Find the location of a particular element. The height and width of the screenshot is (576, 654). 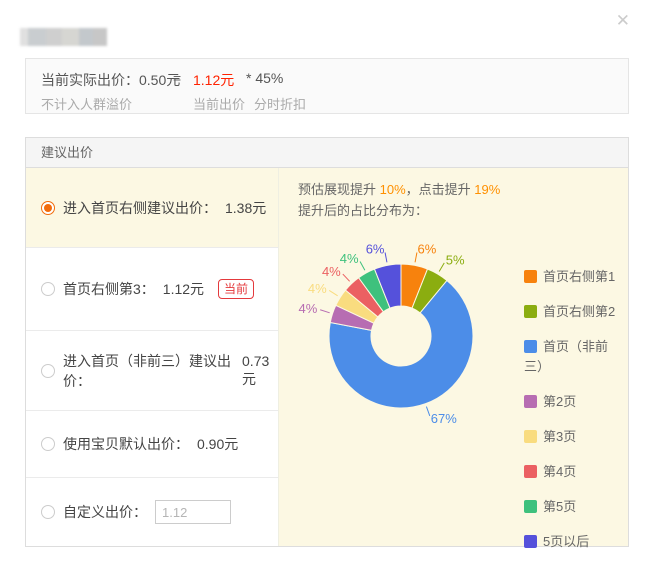

note-time-discount: 分时折扣 is located at coordinates (280, 104).